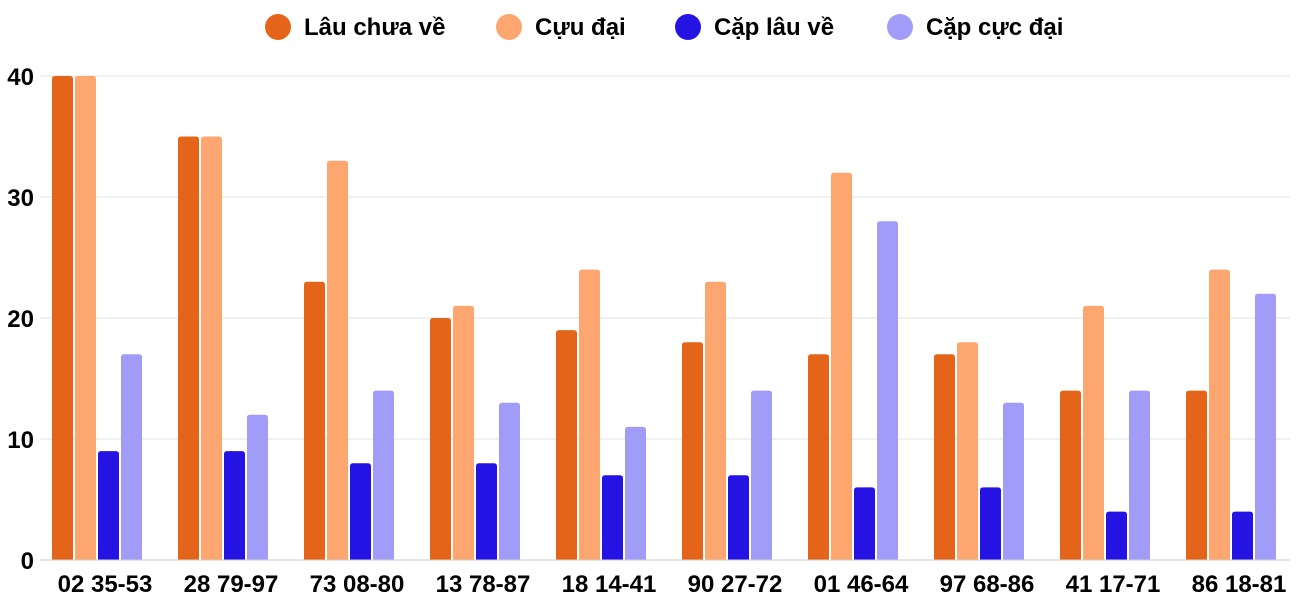 The height and width of the screenshot is (600, 1300). What do you see at coordinates (20, 440) in the screenshot?
I see `y-tick-label: 10` at bounding box center [20, 440].